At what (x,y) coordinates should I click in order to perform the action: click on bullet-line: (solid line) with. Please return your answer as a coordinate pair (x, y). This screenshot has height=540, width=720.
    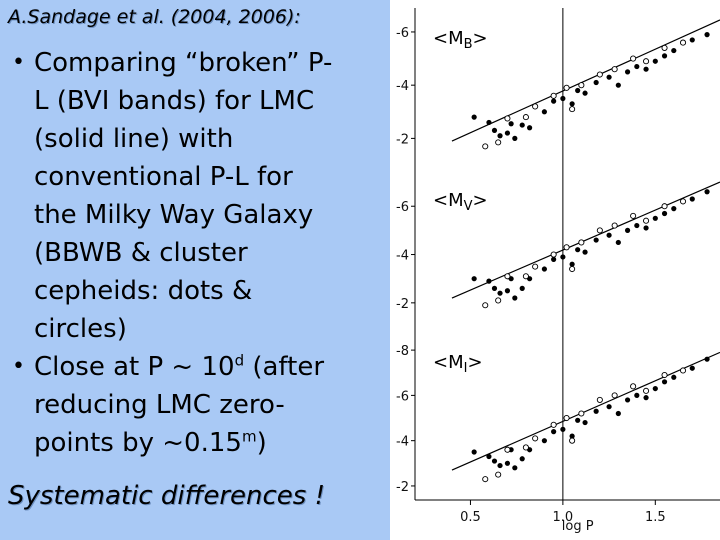
    Looking at the image, I should click on (134, 139).